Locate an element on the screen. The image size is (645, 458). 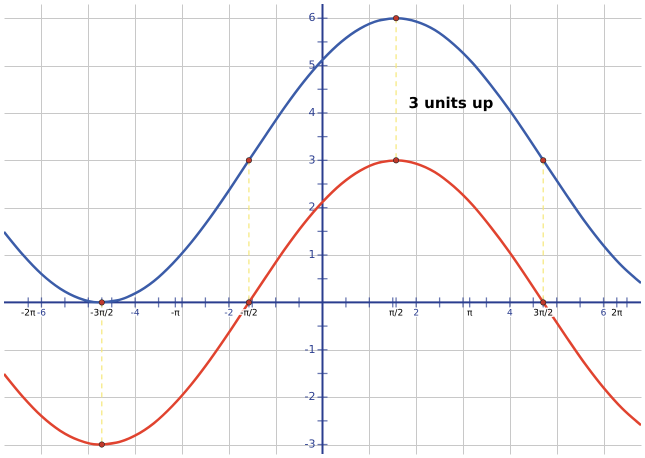
x-tick-label: 6 is located at coordinates (603, 313).